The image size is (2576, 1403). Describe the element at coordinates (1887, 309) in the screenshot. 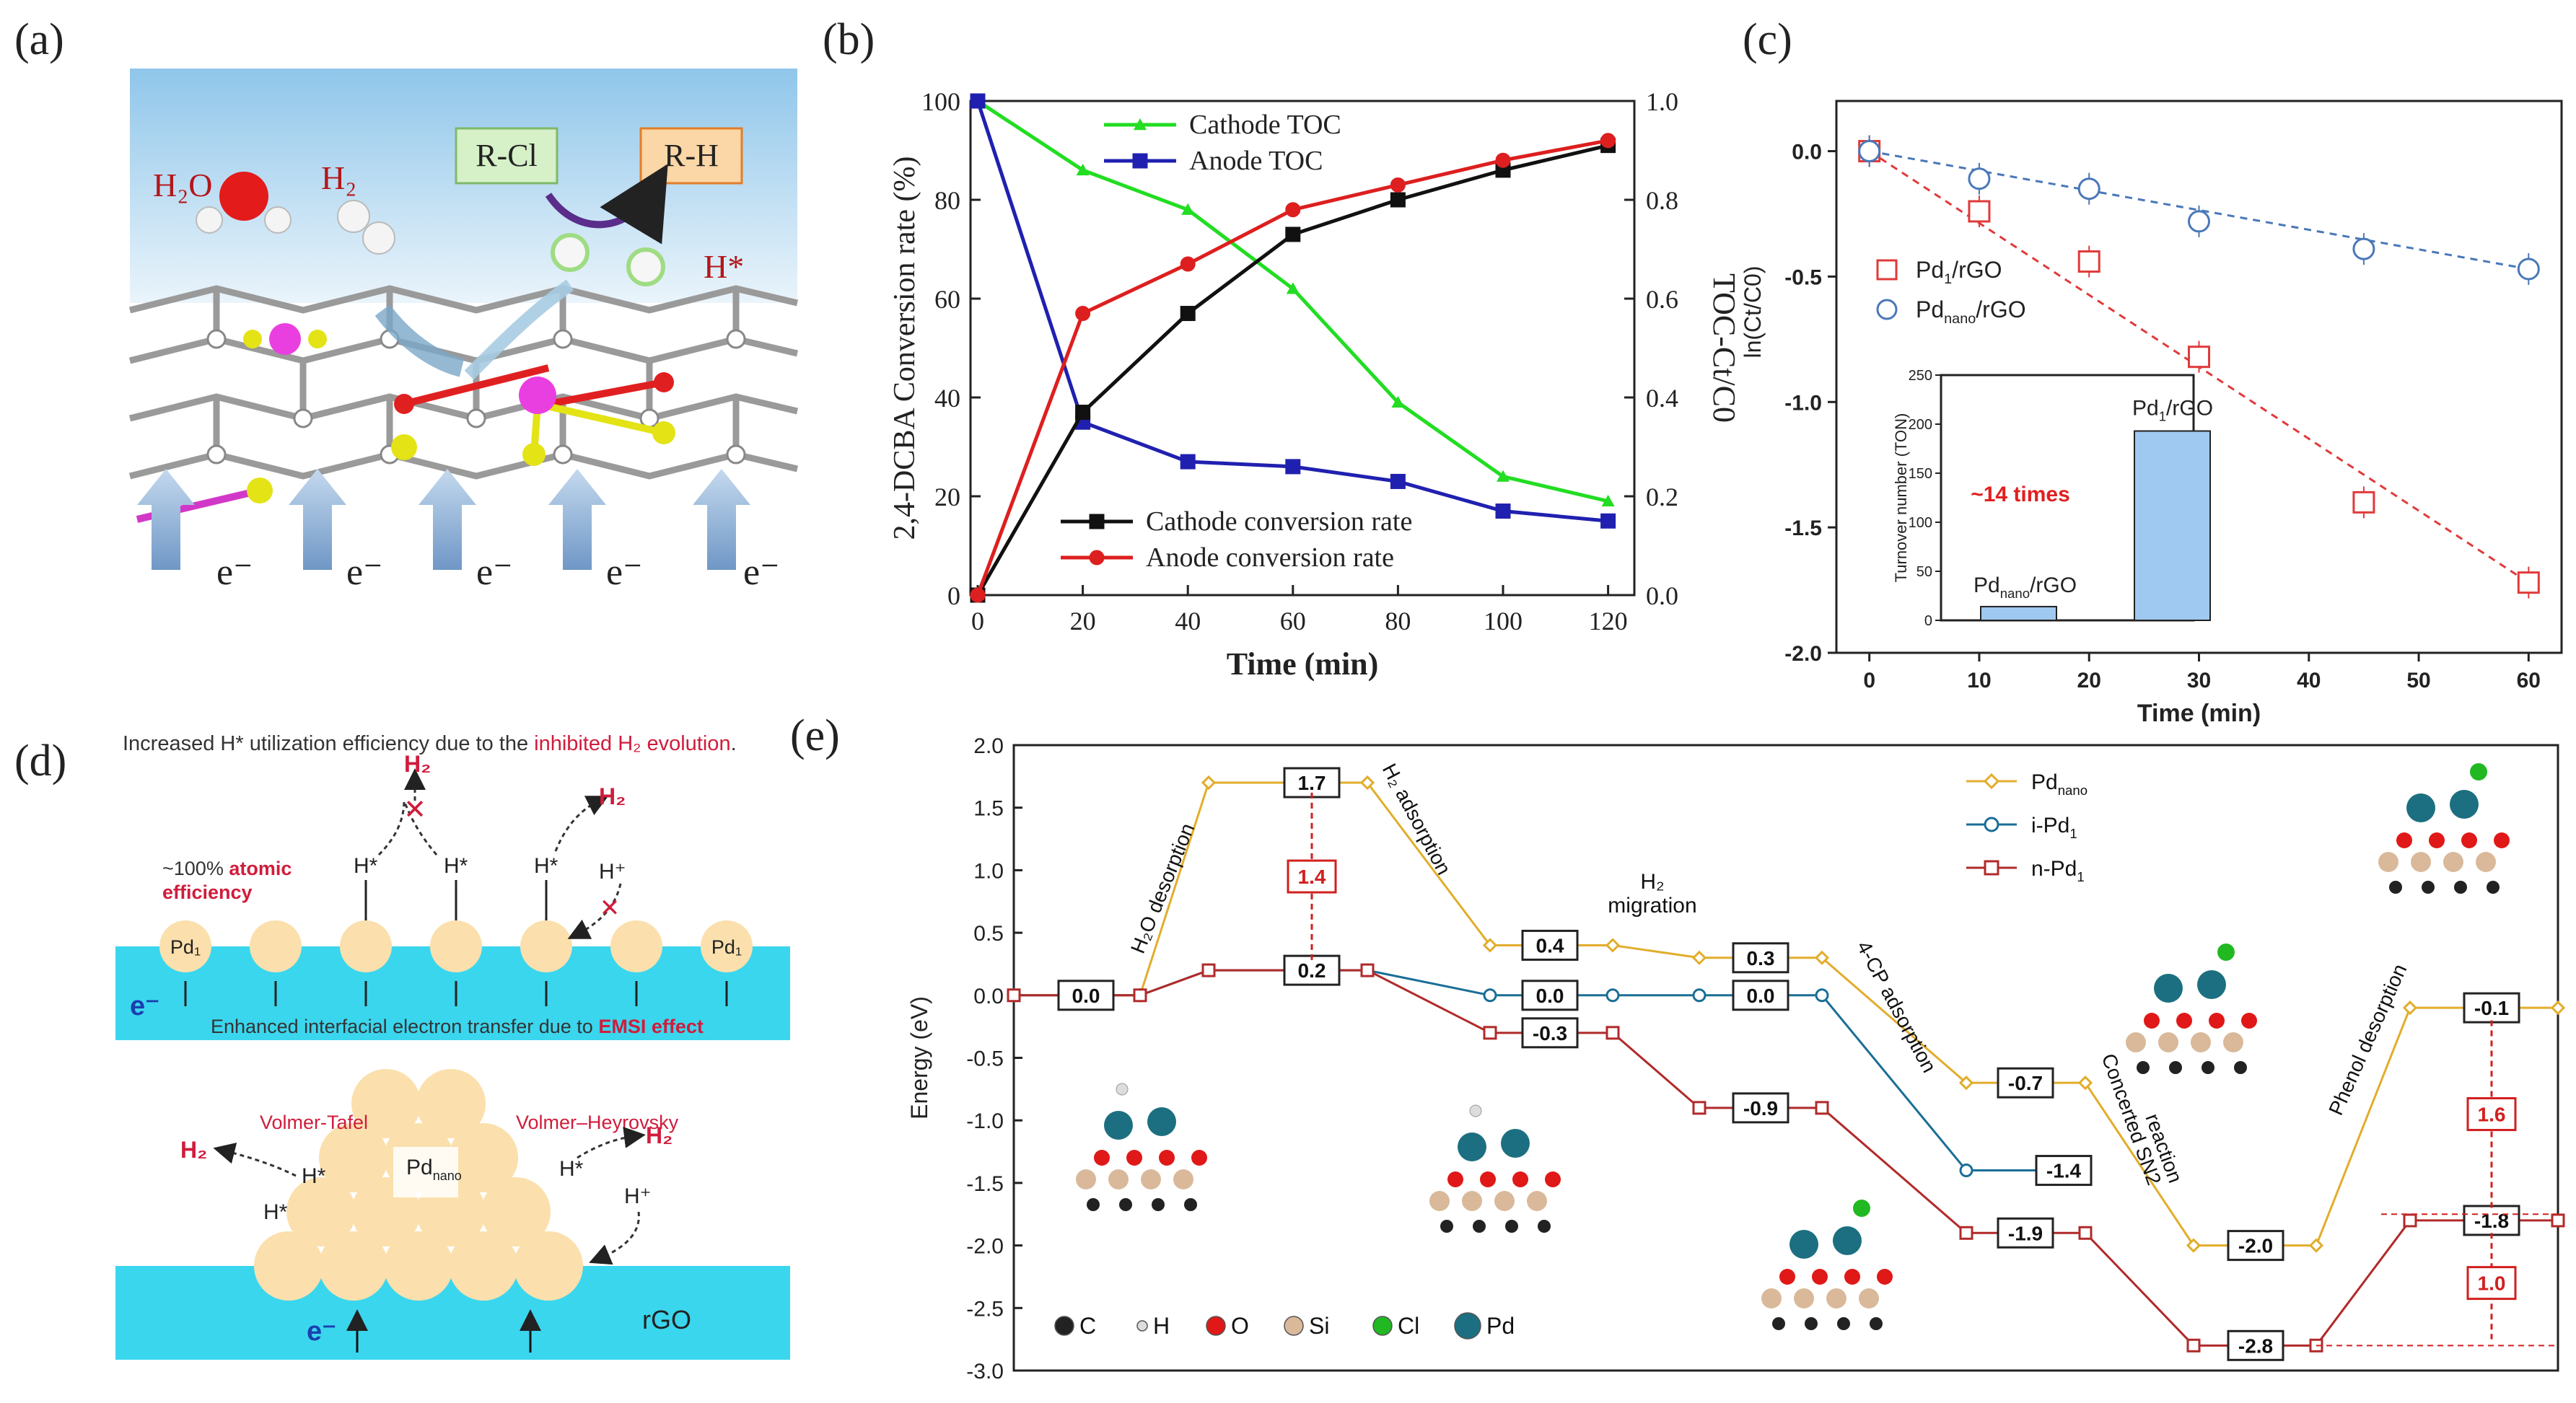

I see `legend-marker-c` at that location.